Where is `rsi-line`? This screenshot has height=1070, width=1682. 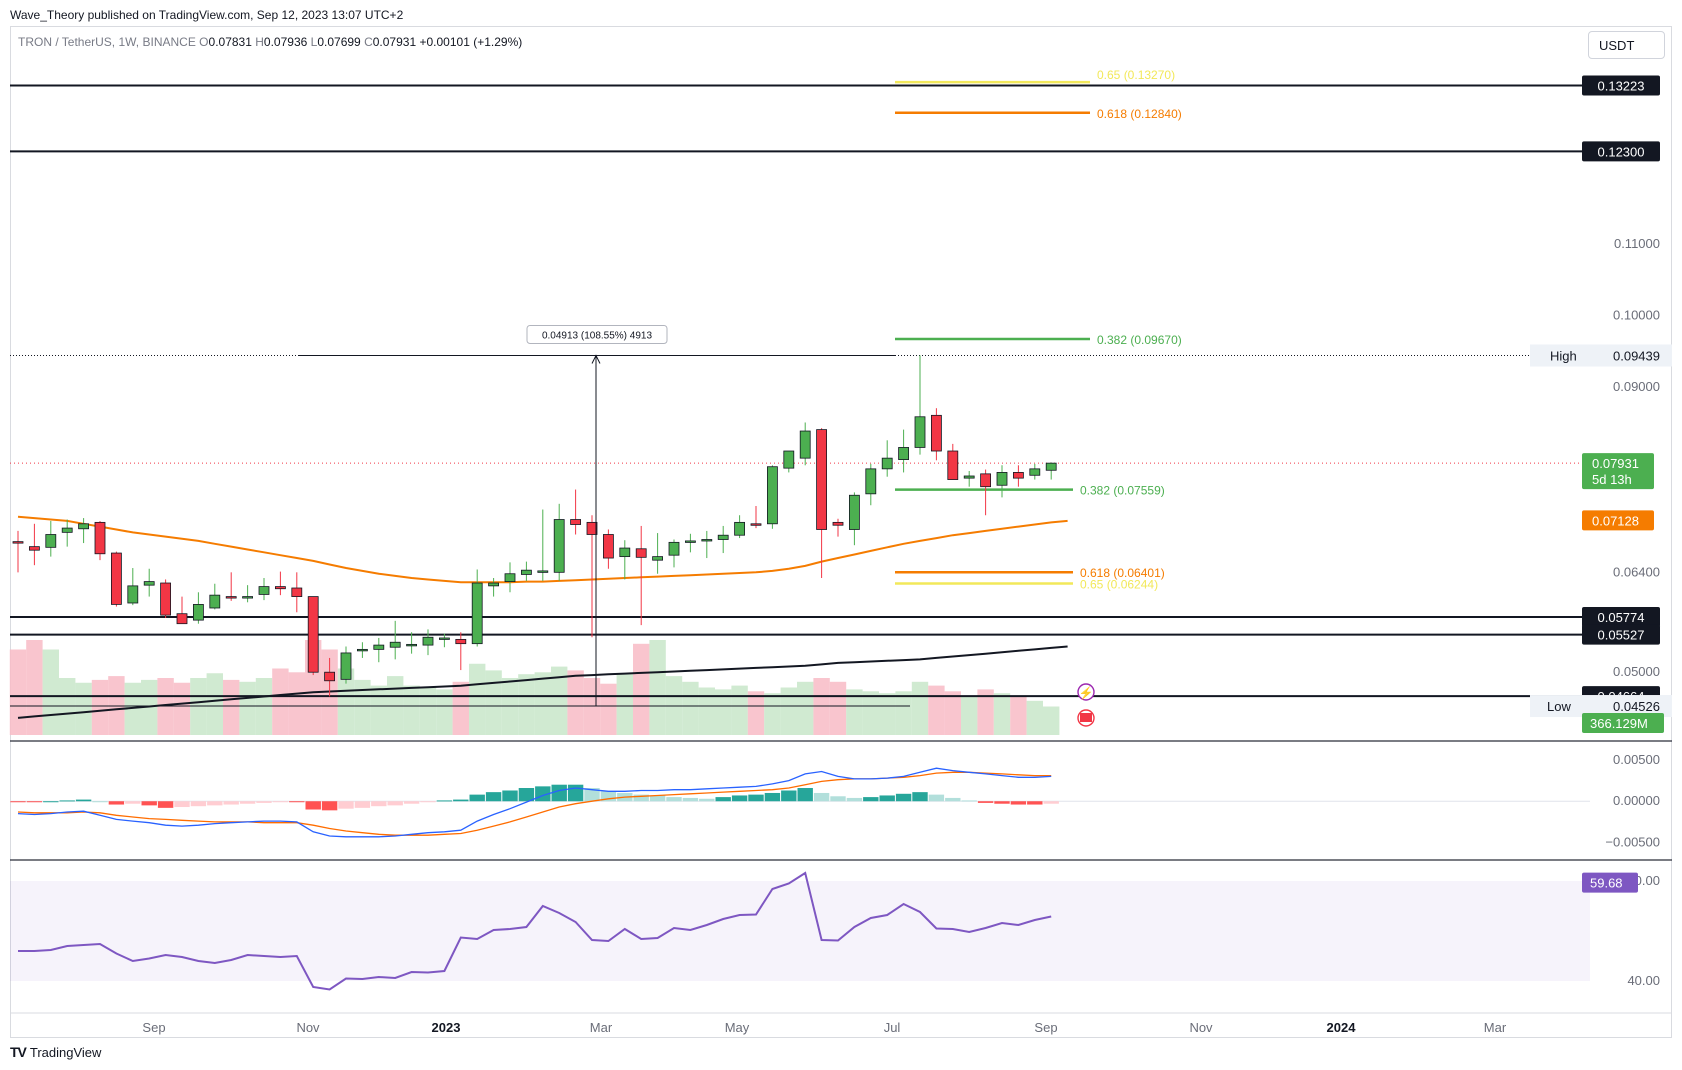 rsi-line is located at coordinates (535, 931).